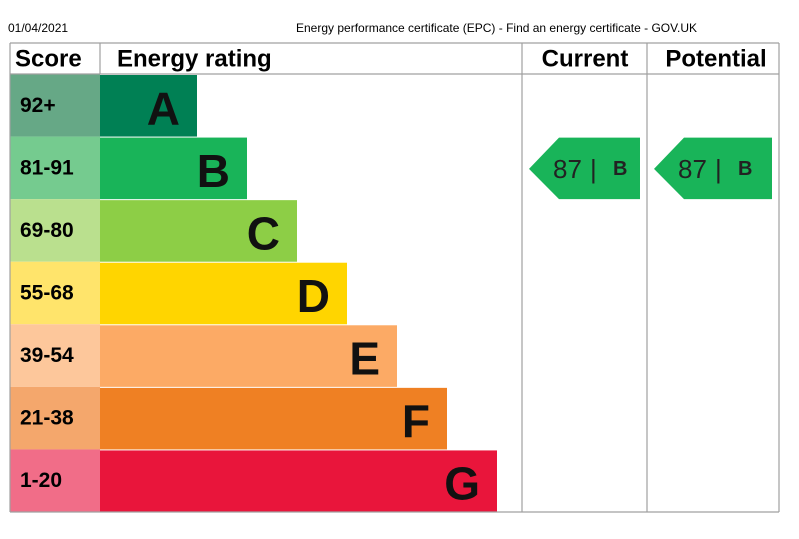 This screenshot has width=799, height=539. I want to click on score-label: 55-68, so click(47, 293).